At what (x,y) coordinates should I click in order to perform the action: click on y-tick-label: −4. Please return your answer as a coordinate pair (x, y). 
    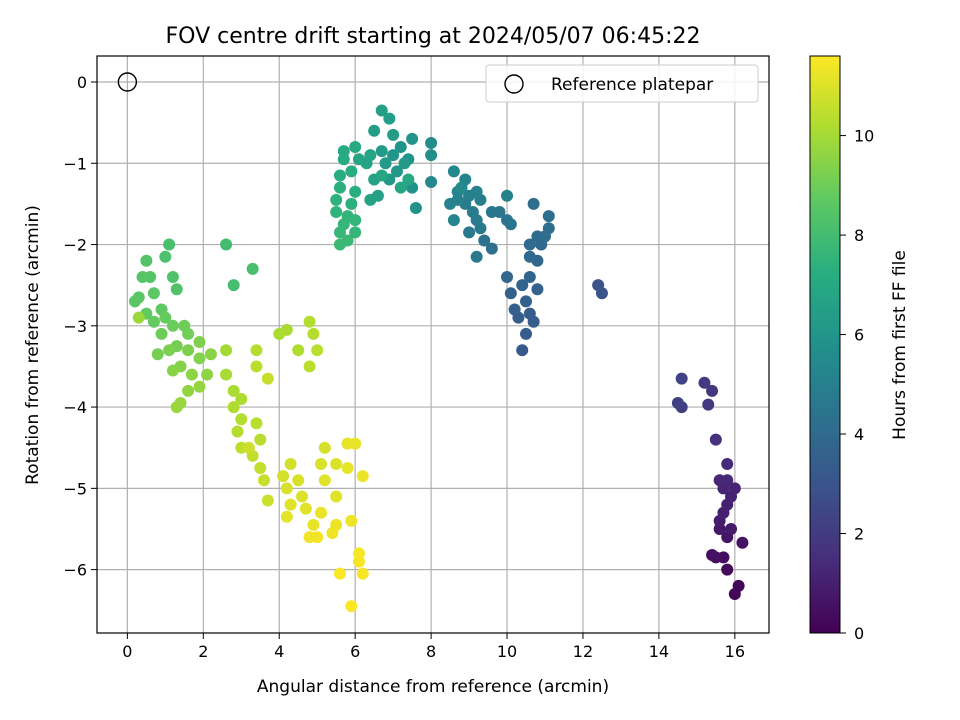
    Looking at the image, I should click on (75, 407).